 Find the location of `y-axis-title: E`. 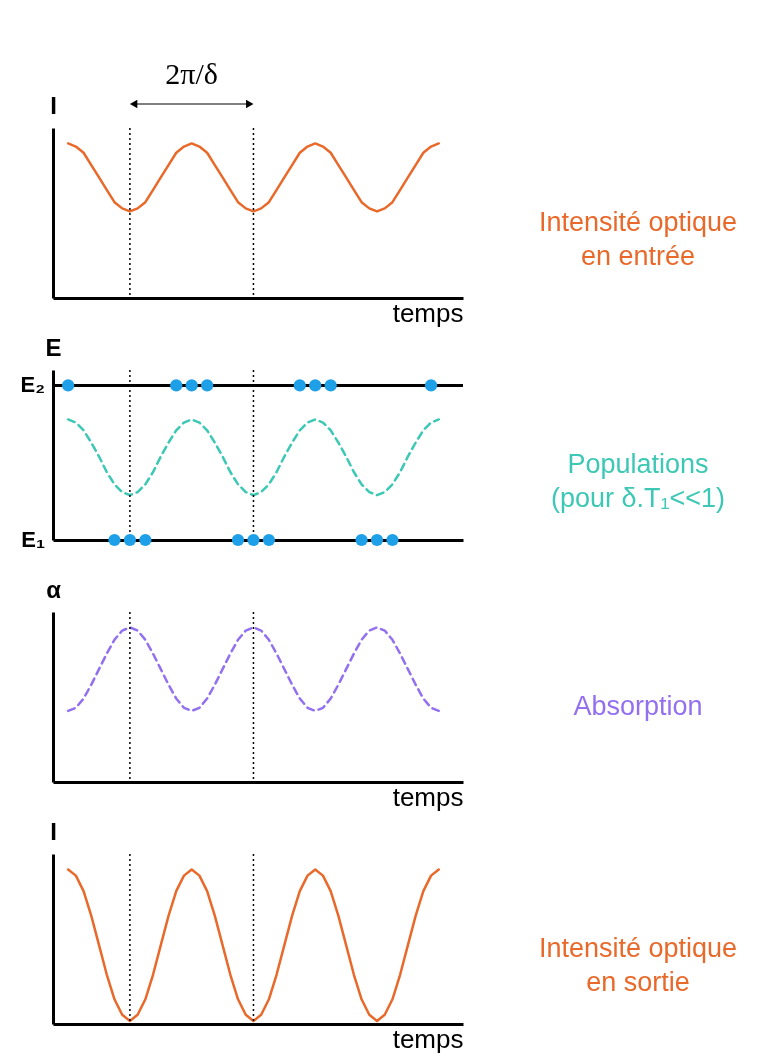

y-axis-title: E is located at coordinates (53, 347).